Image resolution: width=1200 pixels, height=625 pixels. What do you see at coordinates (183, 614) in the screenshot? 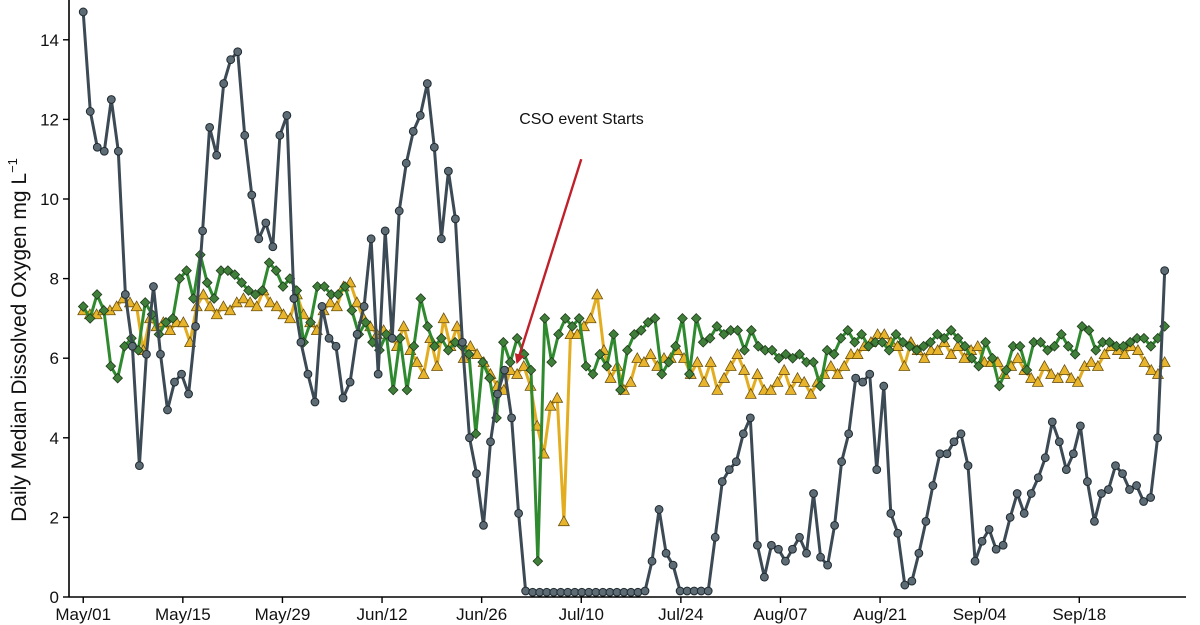
I see `x-tick-label: May/15` at bounding box center [183, 614].